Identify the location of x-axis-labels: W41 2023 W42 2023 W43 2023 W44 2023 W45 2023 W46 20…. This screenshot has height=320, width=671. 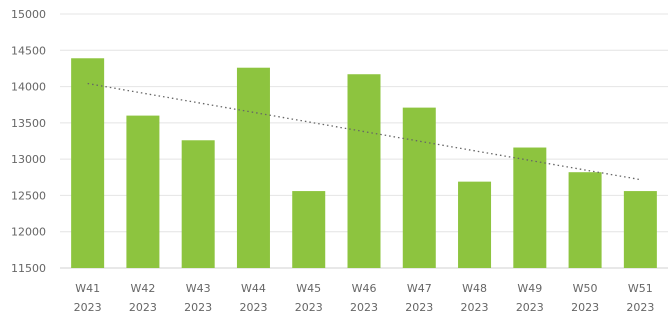
(364, 298).